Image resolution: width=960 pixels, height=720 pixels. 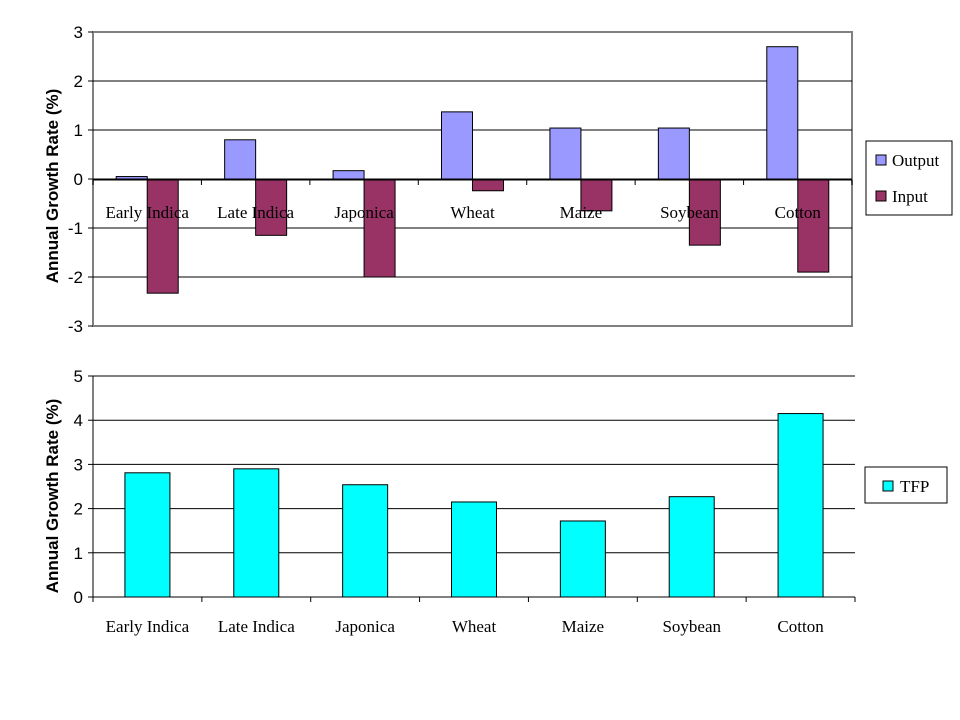 What do you see at coordinates (75, 326) in the screenshot?
I see `y-tick-label: -3` at bounding box center [75, 326].